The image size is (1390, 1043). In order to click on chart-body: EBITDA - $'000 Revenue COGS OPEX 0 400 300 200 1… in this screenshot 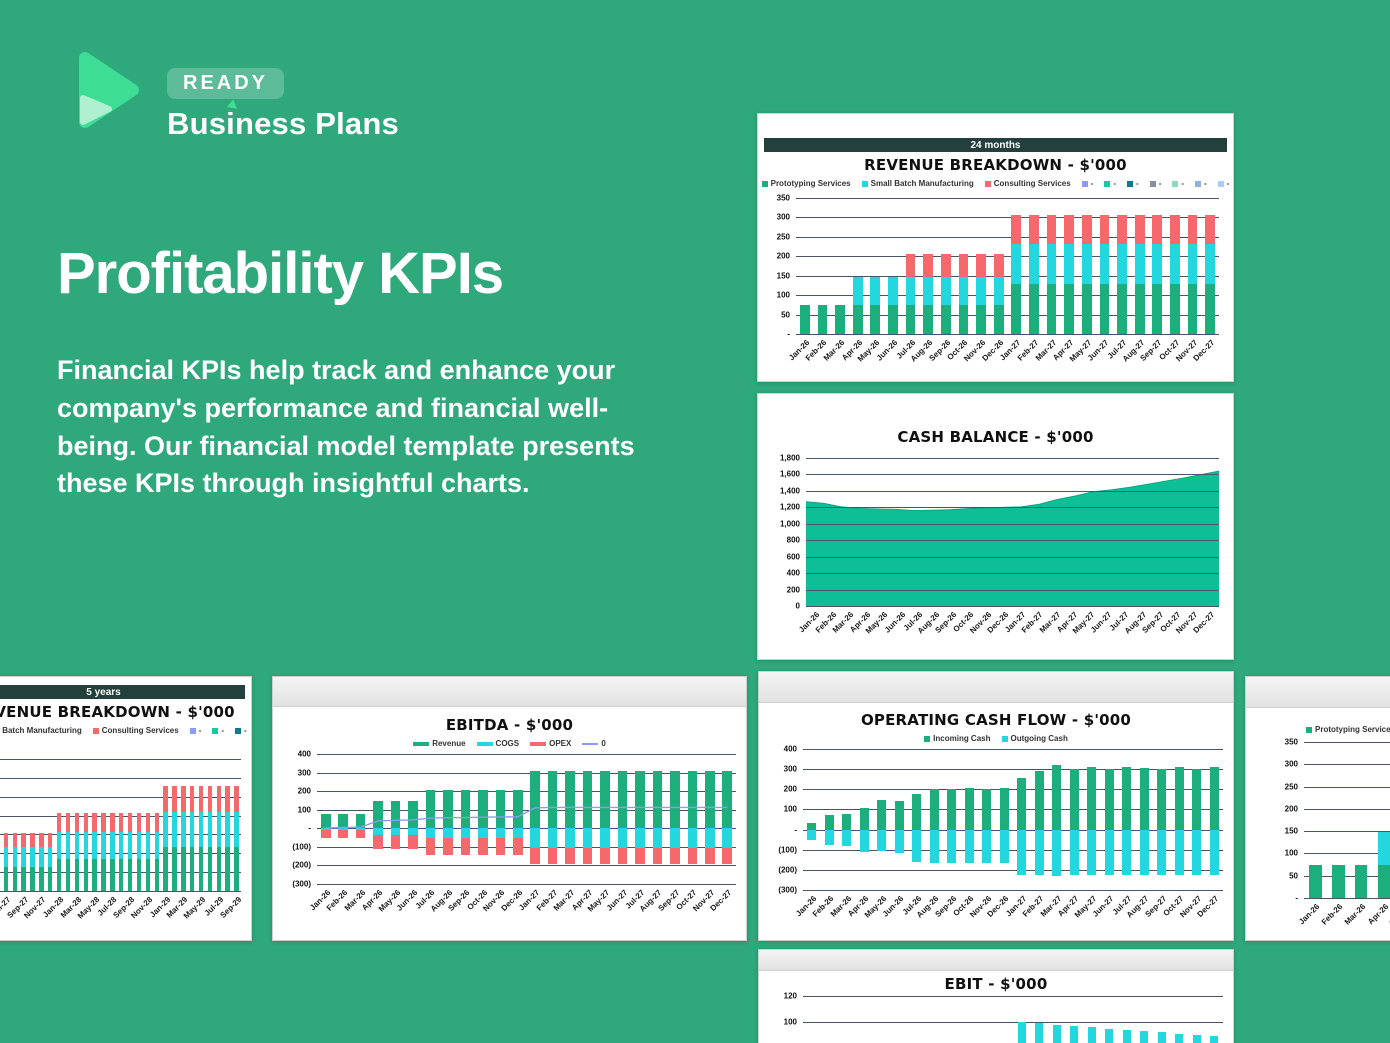, I will do `click(509, 810)`.